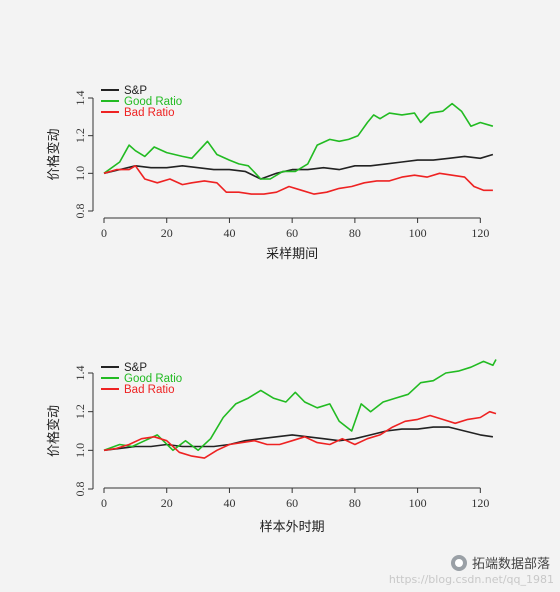 The width and height of the screenshot is (560, 592). I want to click on chat-bubble-icon, so click(458, 562).